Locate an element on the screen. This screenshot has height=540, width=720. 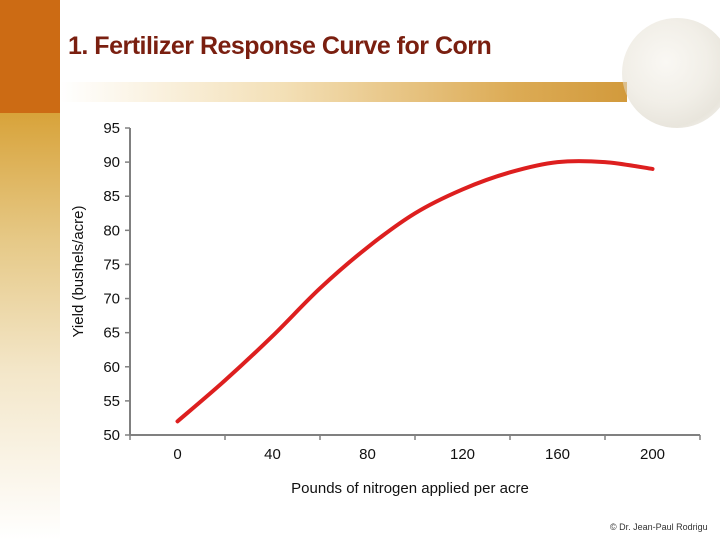
slide-title: 1. Fertilizer Response Curve for Corn is located at coordinates (280, 46).